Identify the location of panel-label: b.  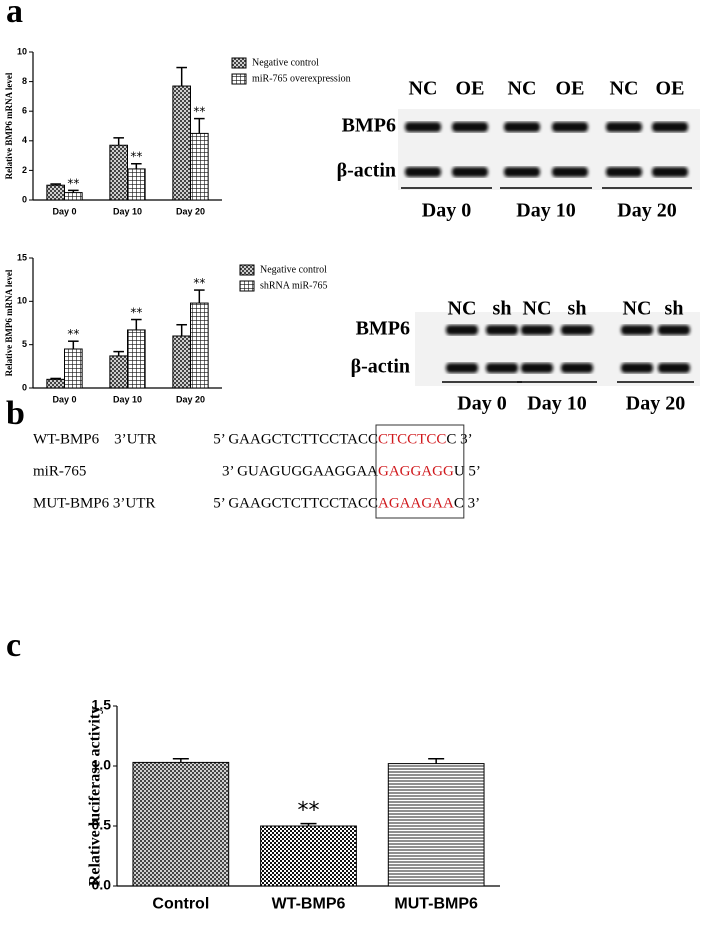
(15, 413).